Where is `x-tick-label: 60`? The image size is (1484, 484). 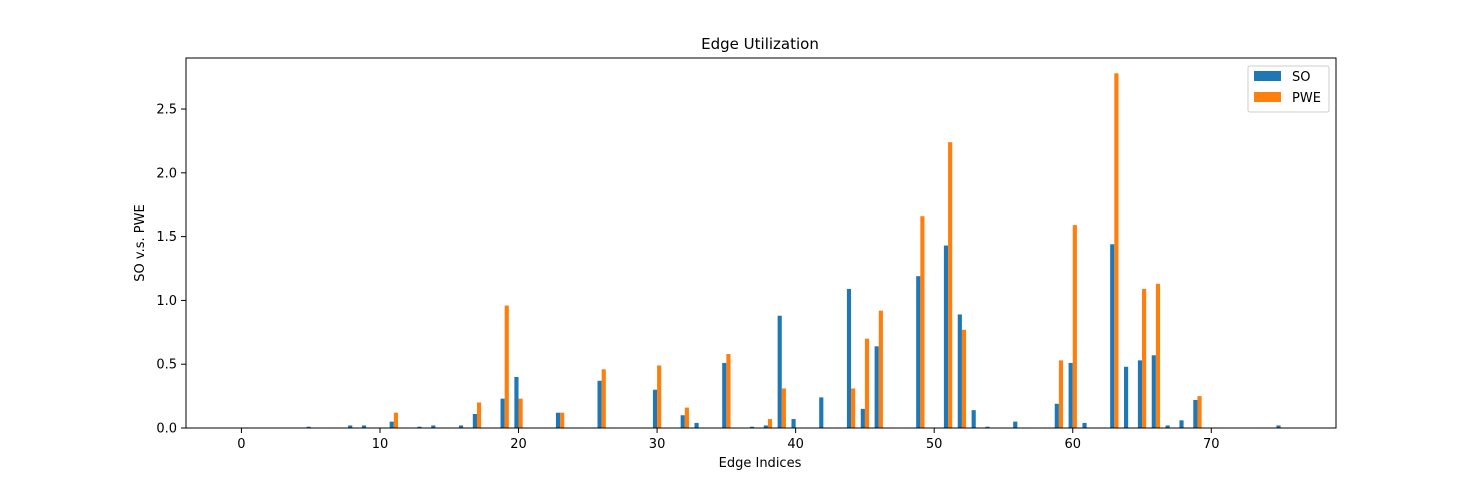 x-tick-label: 60 is located at coordinates (1072, 444).